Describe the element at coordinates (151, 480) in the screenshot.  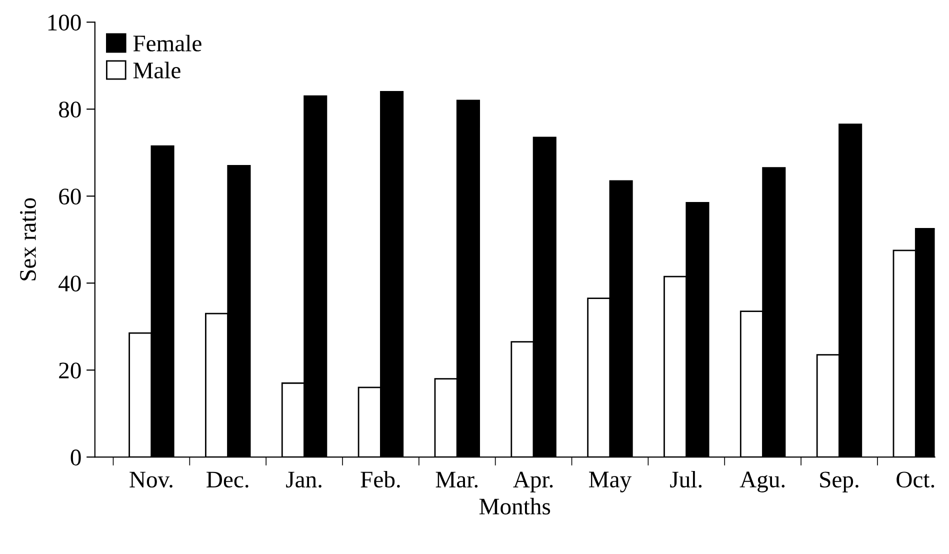
I see `x-tick-label: Nov.` at that location.